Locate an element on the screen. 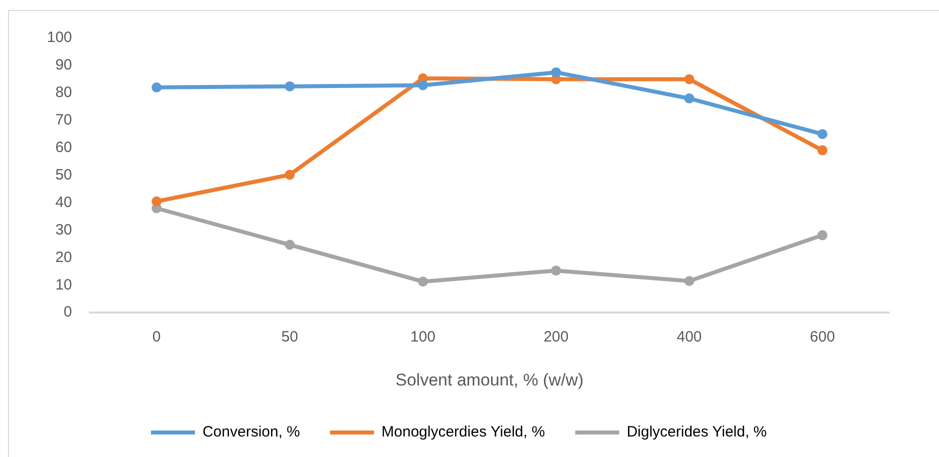 This screenshot has height=457, width=939. legend-label: Conversion, % is located at coordinates (251, 432).